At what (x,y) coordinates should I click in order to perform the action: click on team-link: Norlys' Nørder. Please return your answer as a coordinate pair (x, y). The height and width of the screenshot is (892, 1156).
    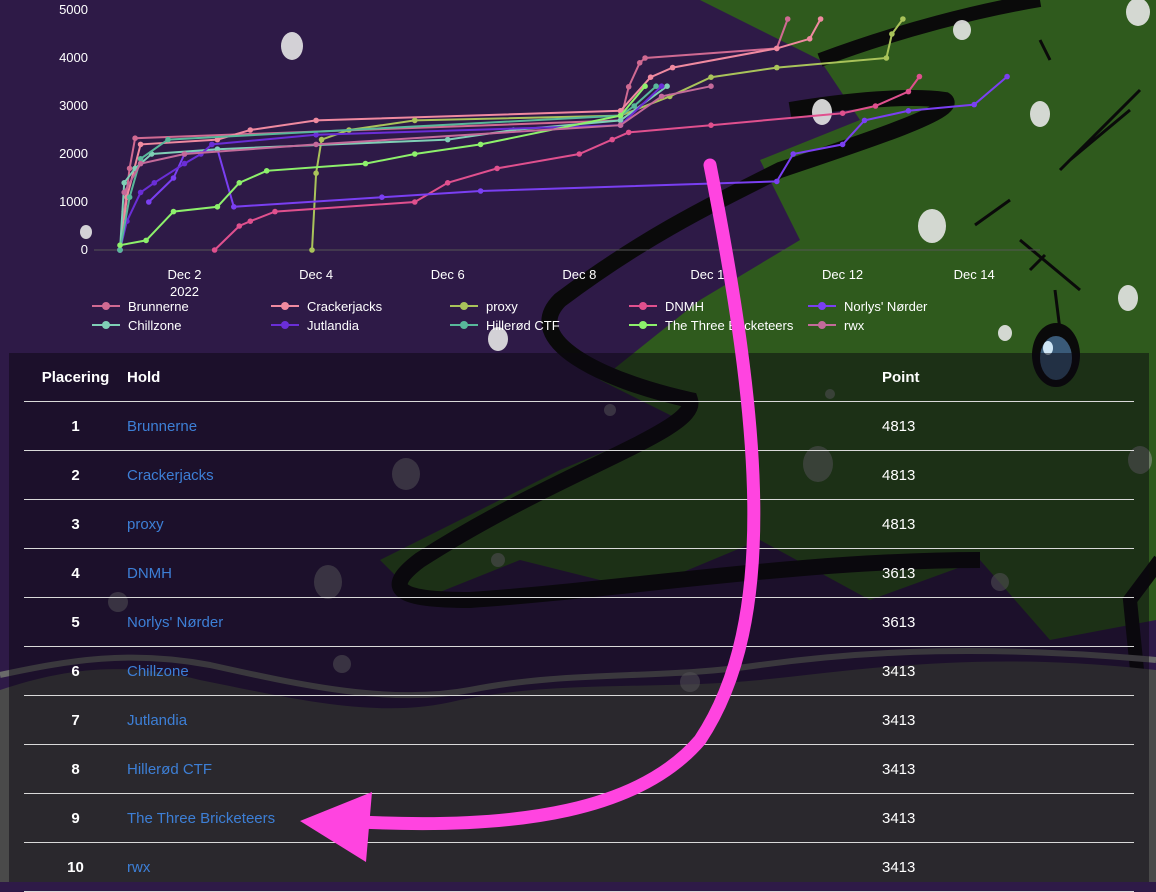
    Looking at the image, I should click on (175, 622).